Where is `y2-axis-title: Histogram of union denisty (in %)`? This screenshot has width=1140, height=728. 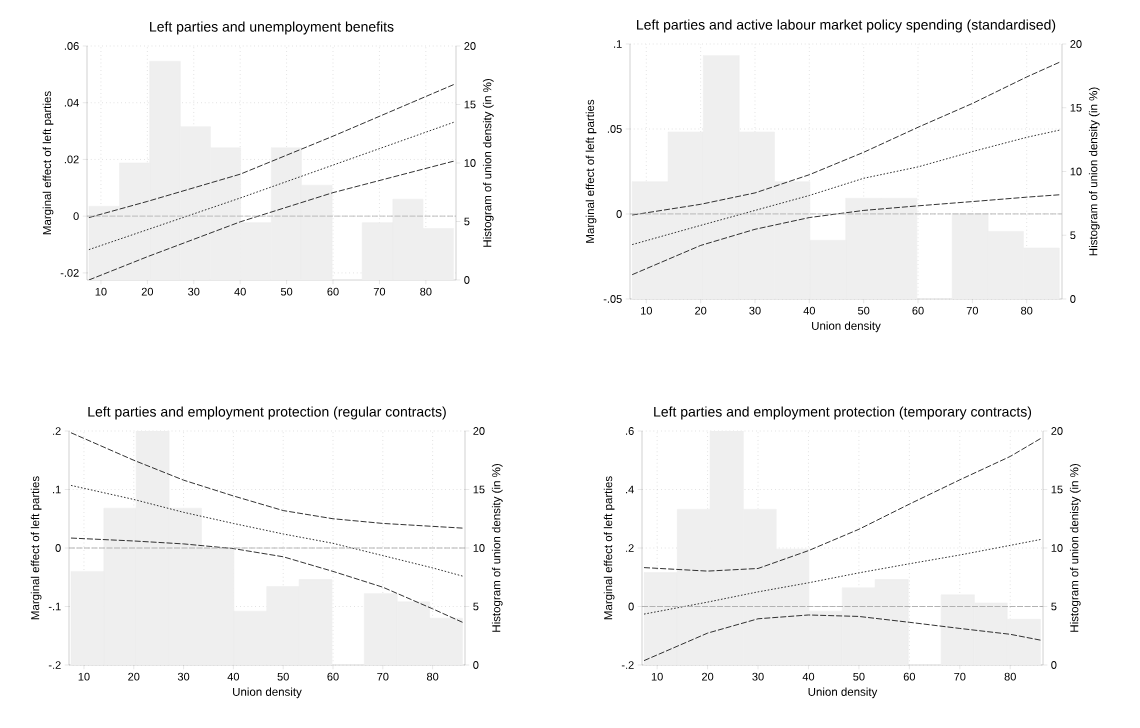 y2-axis-title: Histogram of union denisty (in %) is located at coordinates (1075, 548).